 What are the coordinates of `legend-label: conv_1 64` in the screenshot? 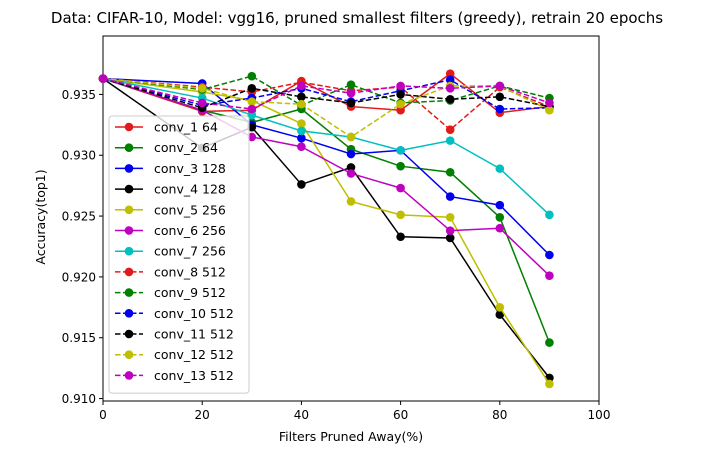 It's located at (186, 127).